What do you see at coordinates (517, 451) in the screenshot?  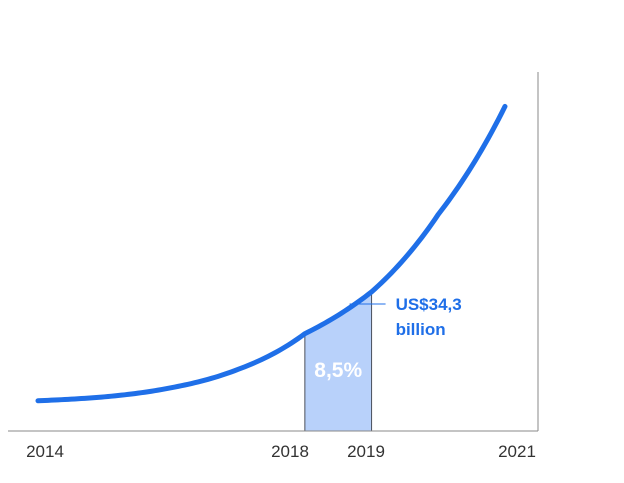 I see `x-tick-label: 2021` at bounding box center [517, 451].